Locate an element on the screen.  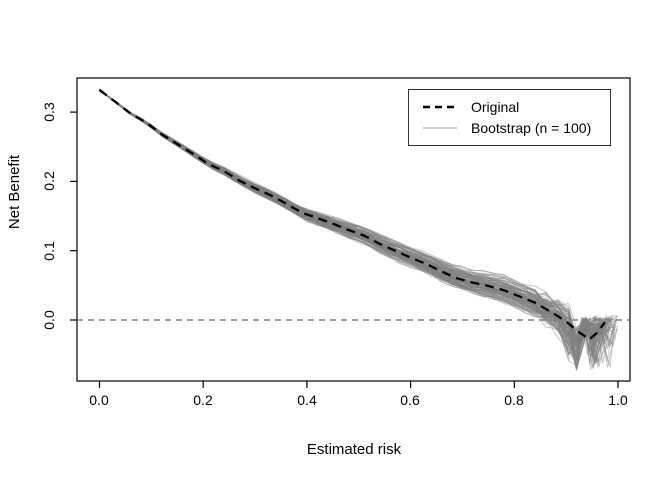
x-axis-title: Estimated risk is located at coordinates (354, 449).